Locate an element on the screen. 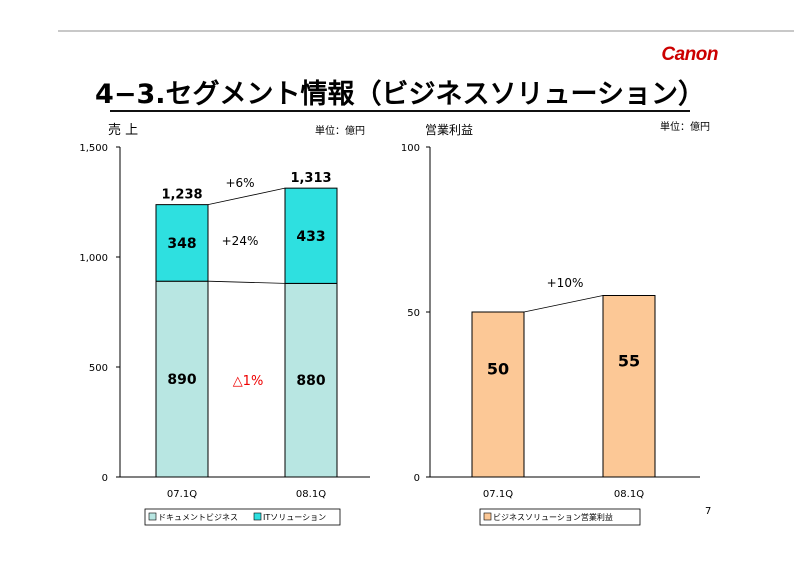  top-rule is located at coordinates (426, 31).